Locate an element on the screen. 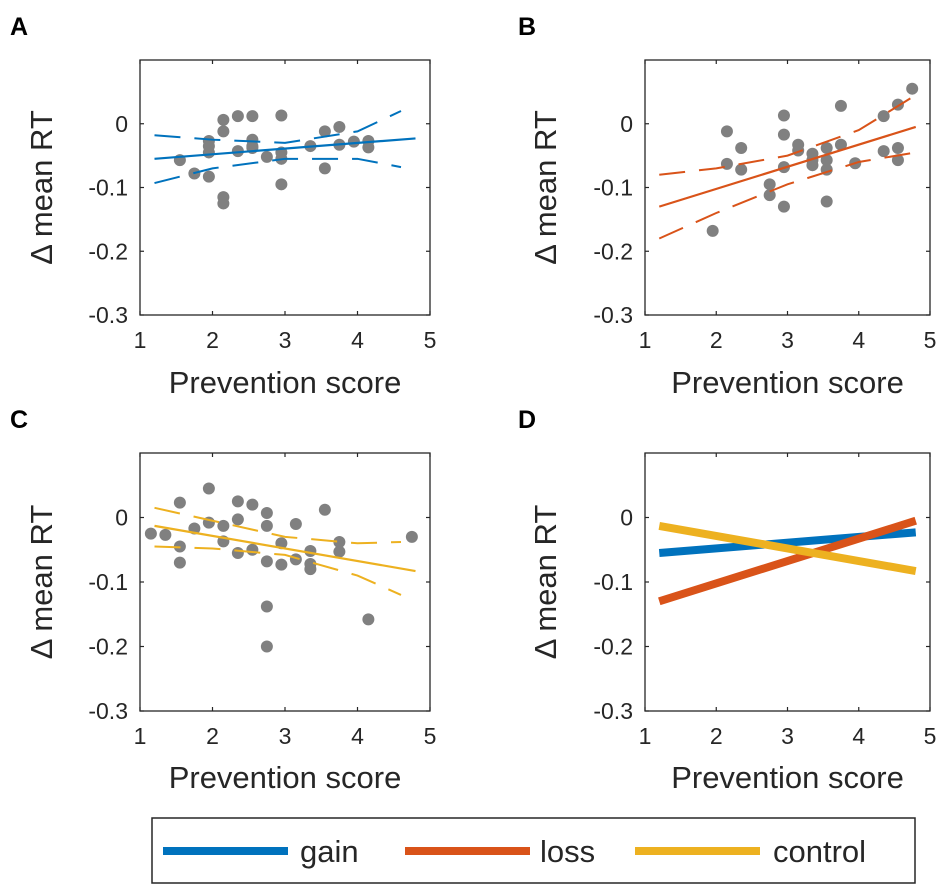 This screenshot has width=951, height=893. series-line-control is located at coordinates (787, 548).